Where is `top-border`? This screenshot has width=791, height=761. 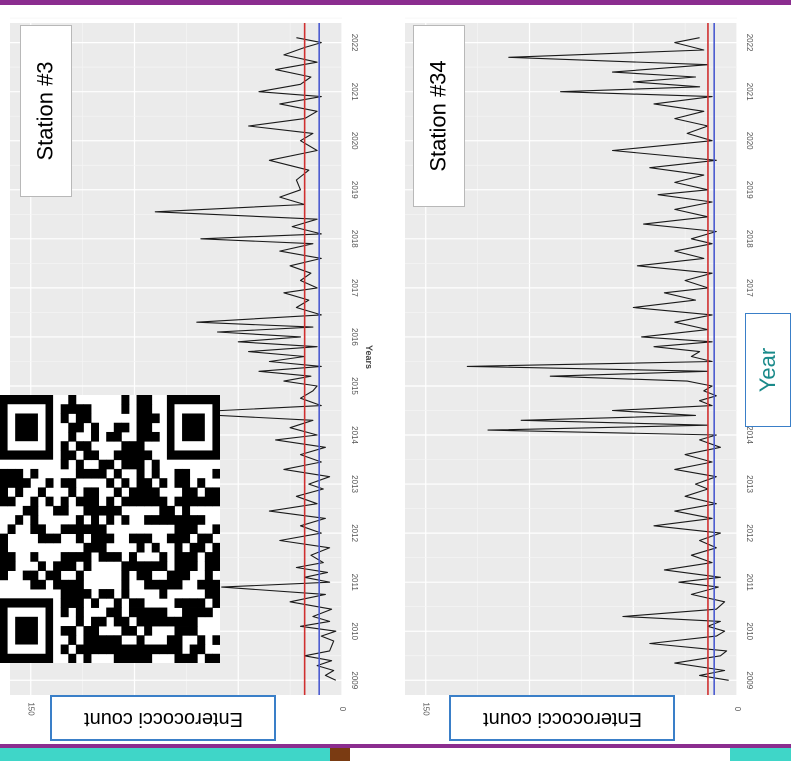 top-border is located at coordinates (395, 2).